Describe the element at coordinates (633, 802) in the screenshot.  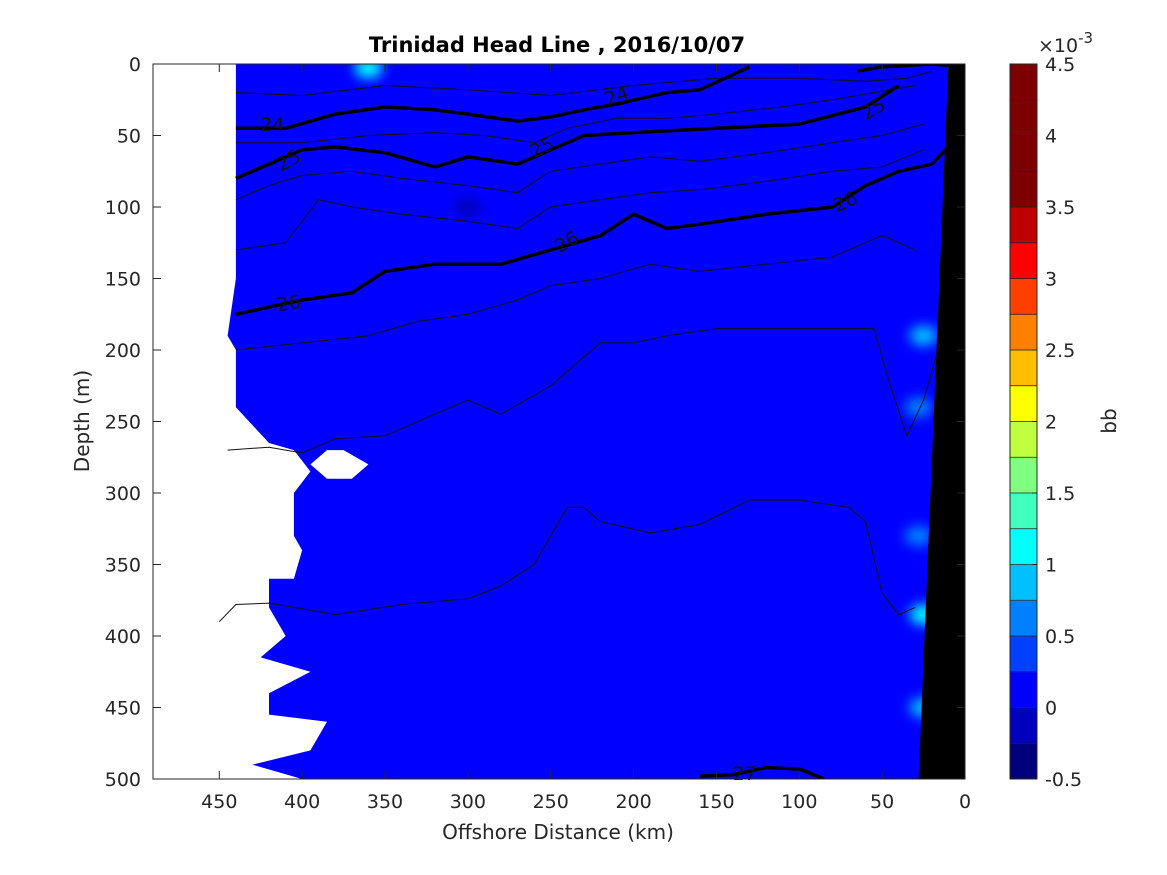
I see `x-tick-label: 200` at that location.